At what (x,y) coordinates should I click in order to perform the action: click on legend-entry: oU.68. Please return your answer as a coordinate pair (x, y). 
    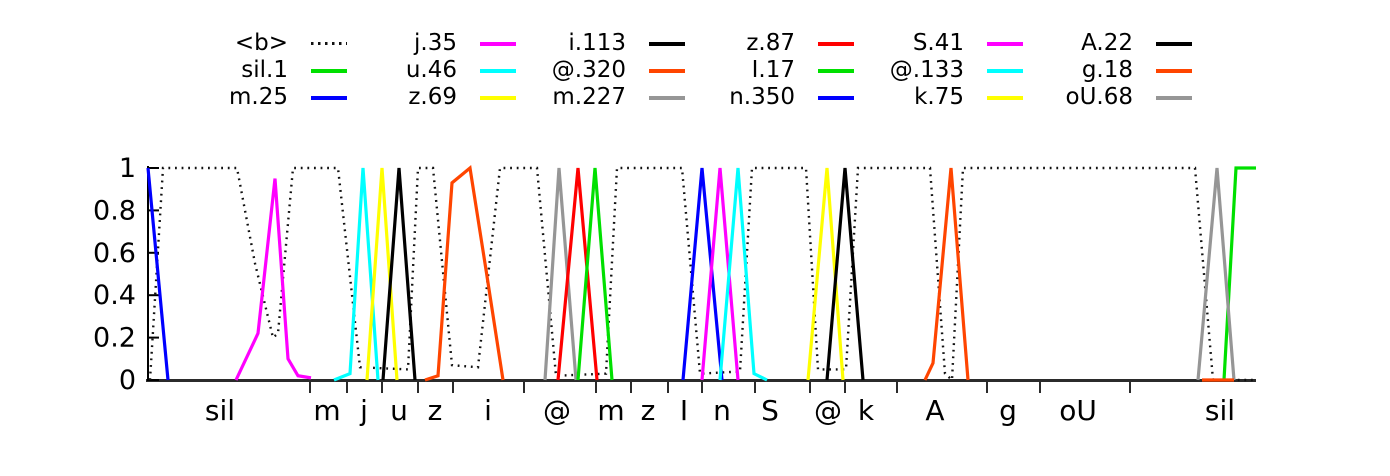
    Looking at the image, I should click on (1107, 97).